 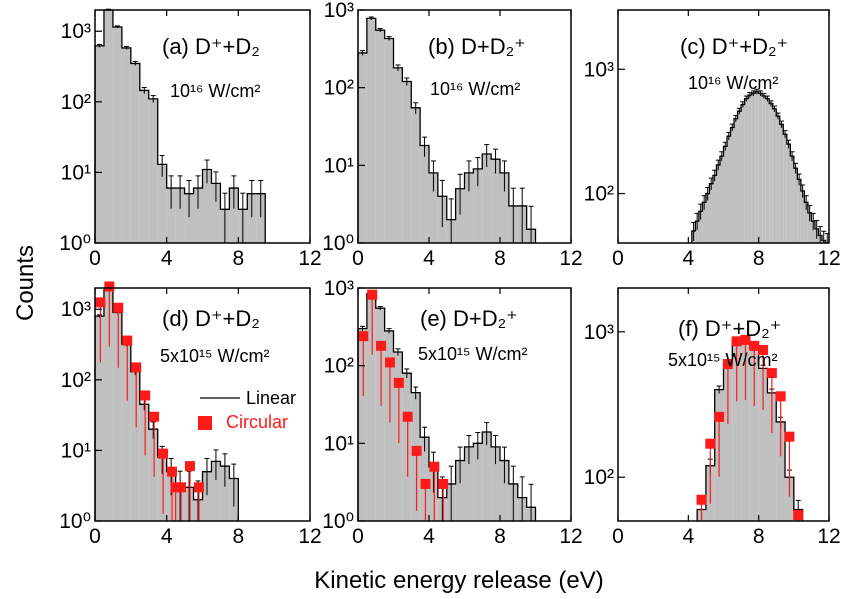 I want to click on legend-linear-label: Linear, so click(x=271, y=398).